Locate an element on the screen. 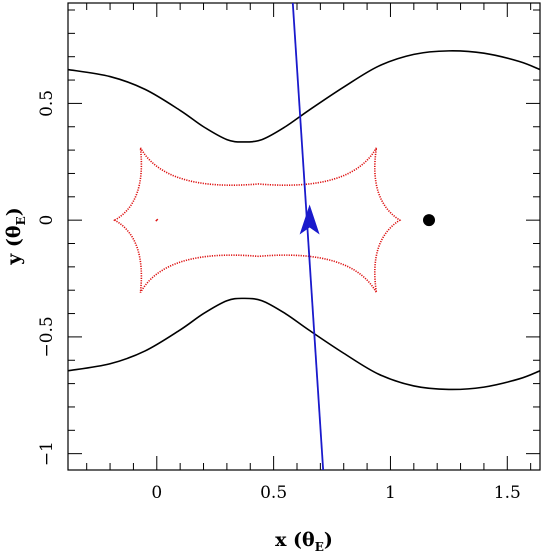  y-tick-label: −1 is located at coordinates (47, 453).